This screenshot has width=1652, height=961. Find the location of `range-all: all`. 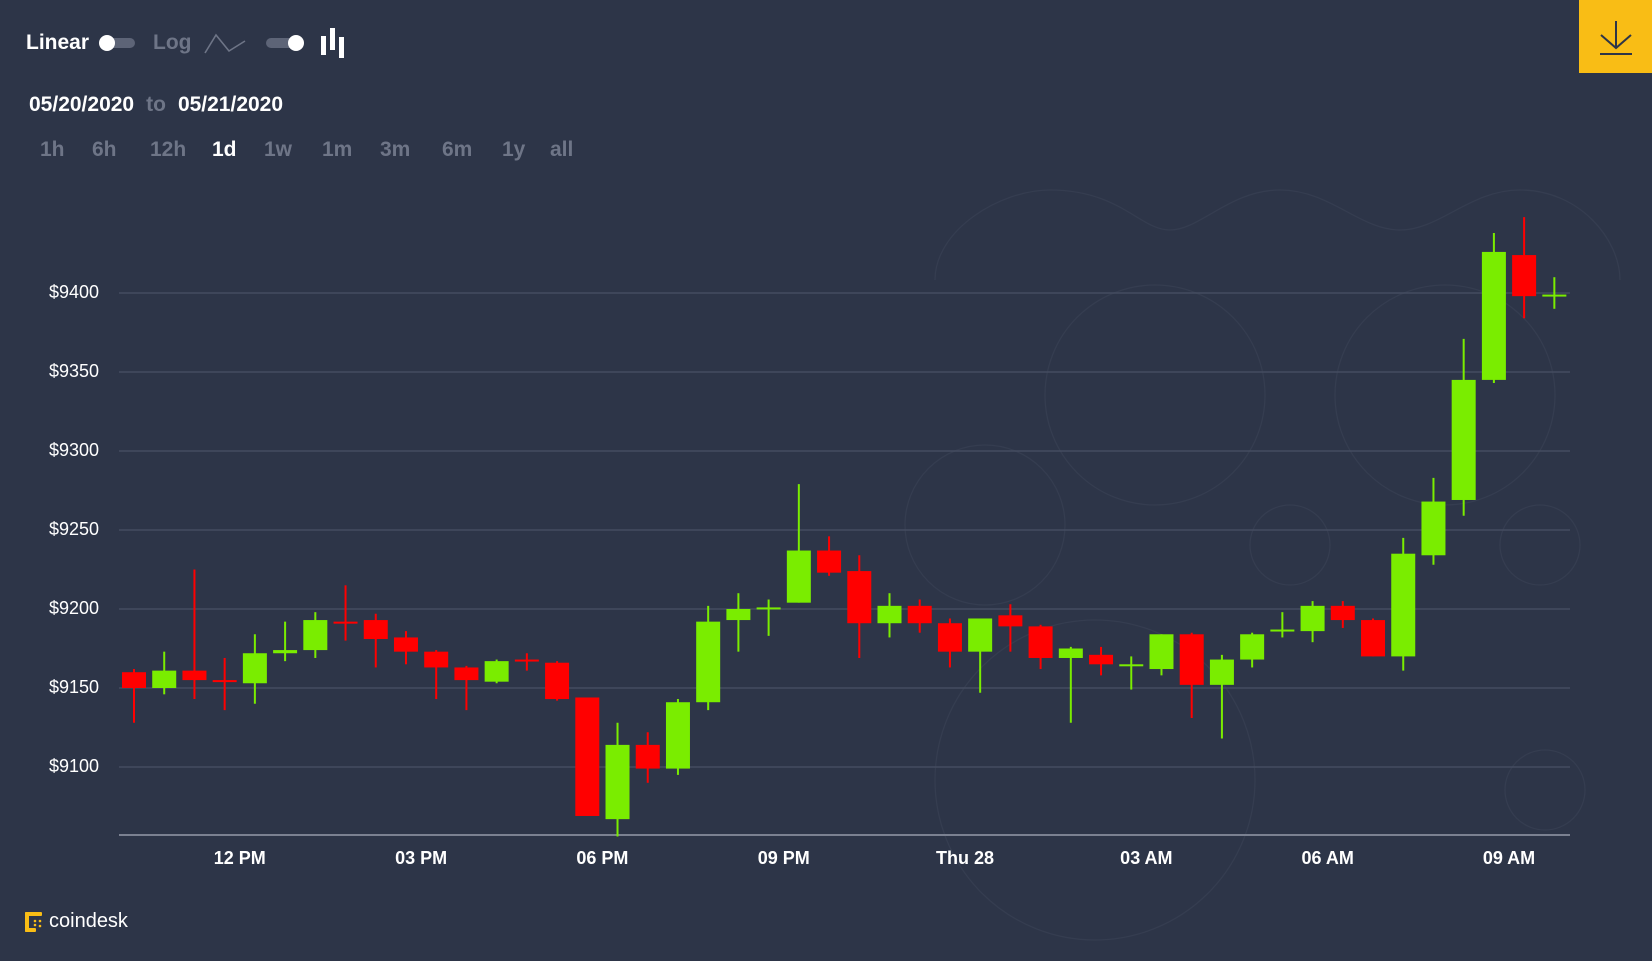

range-all: all is located at coordinates (562, 149).